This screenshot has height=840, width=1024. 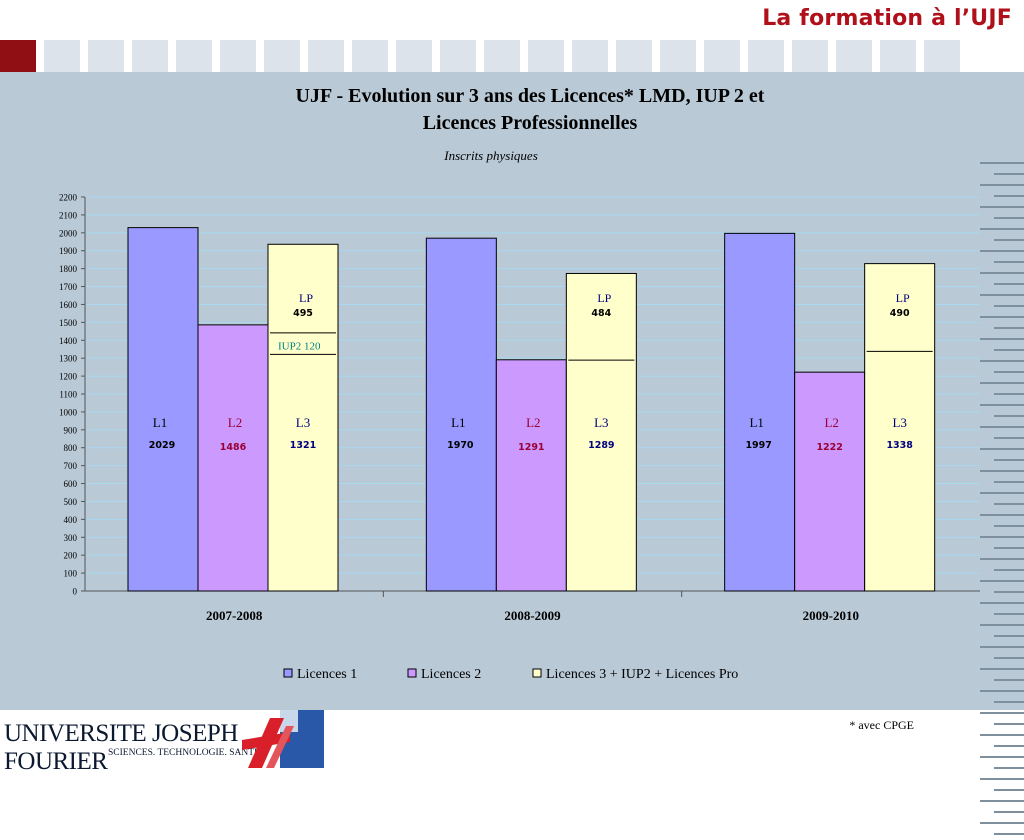 I want to click on data-label-lp: 495, so click(x=303, y=313).